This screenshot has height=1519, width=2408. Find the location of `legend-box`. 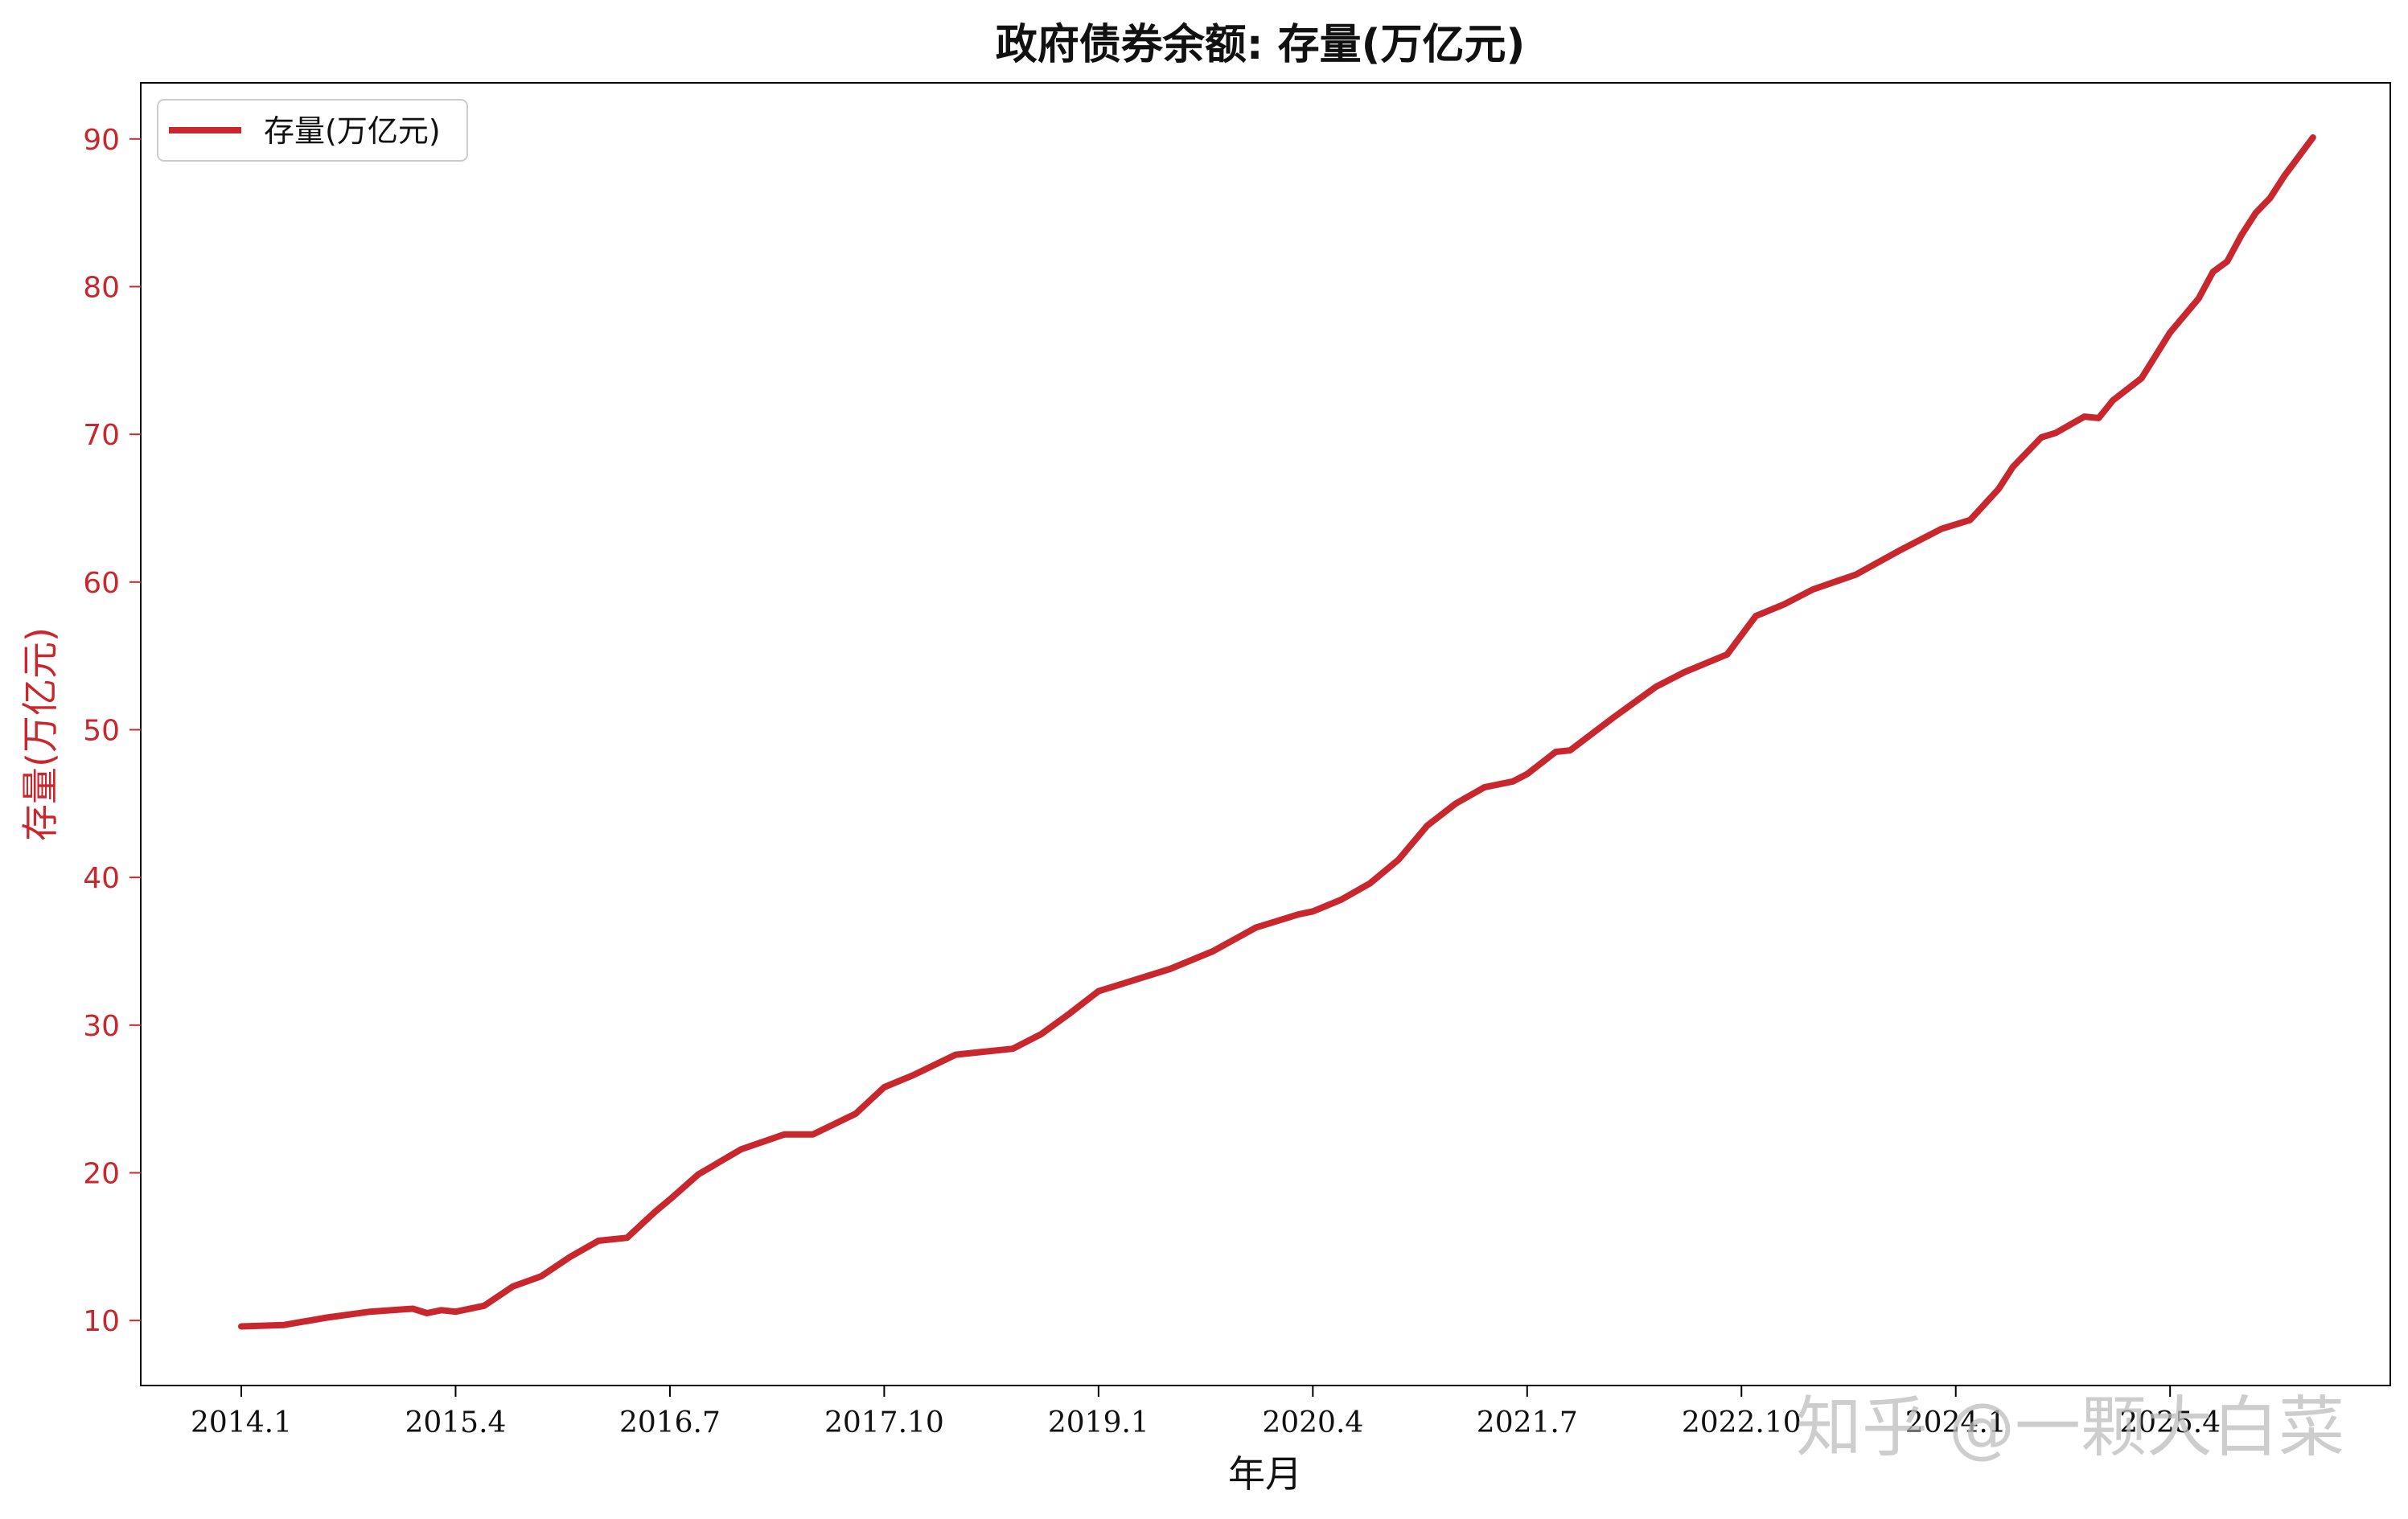

legend-box is located at coordinates (312, 130).